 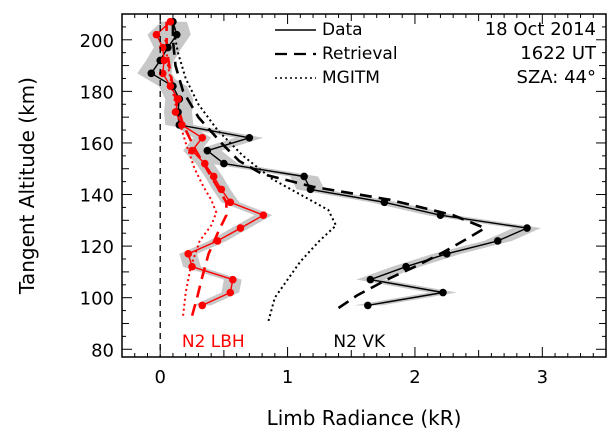 I want to click on y-tick-label: 120, so click(x=97, y=247).